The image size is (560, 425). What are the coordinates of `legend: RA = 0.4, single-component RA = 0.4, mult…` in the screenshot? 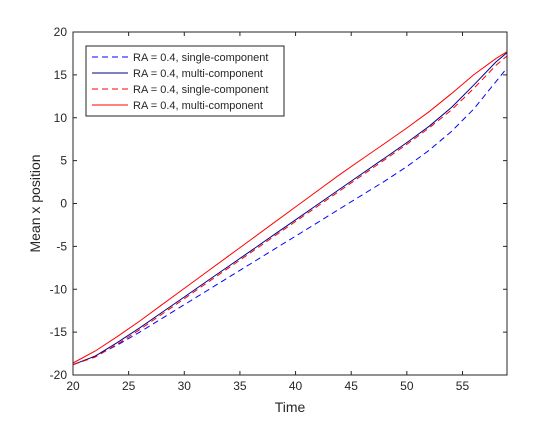 It's located at (185, 81).